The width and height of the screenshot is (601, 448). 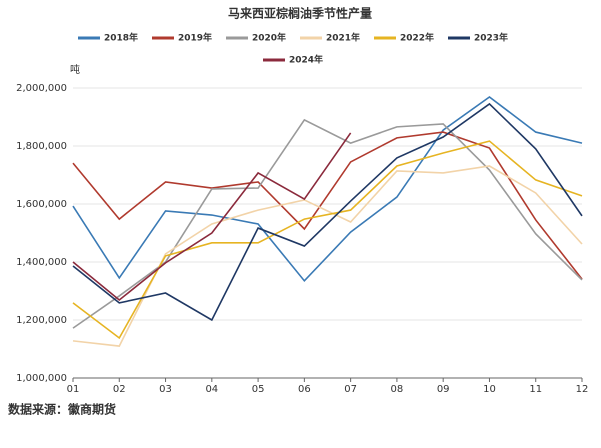 What do you see at coordinates (119, 389) in the screenshot?
I see `x-tick-label: 02` at bounding box center [119, 389].